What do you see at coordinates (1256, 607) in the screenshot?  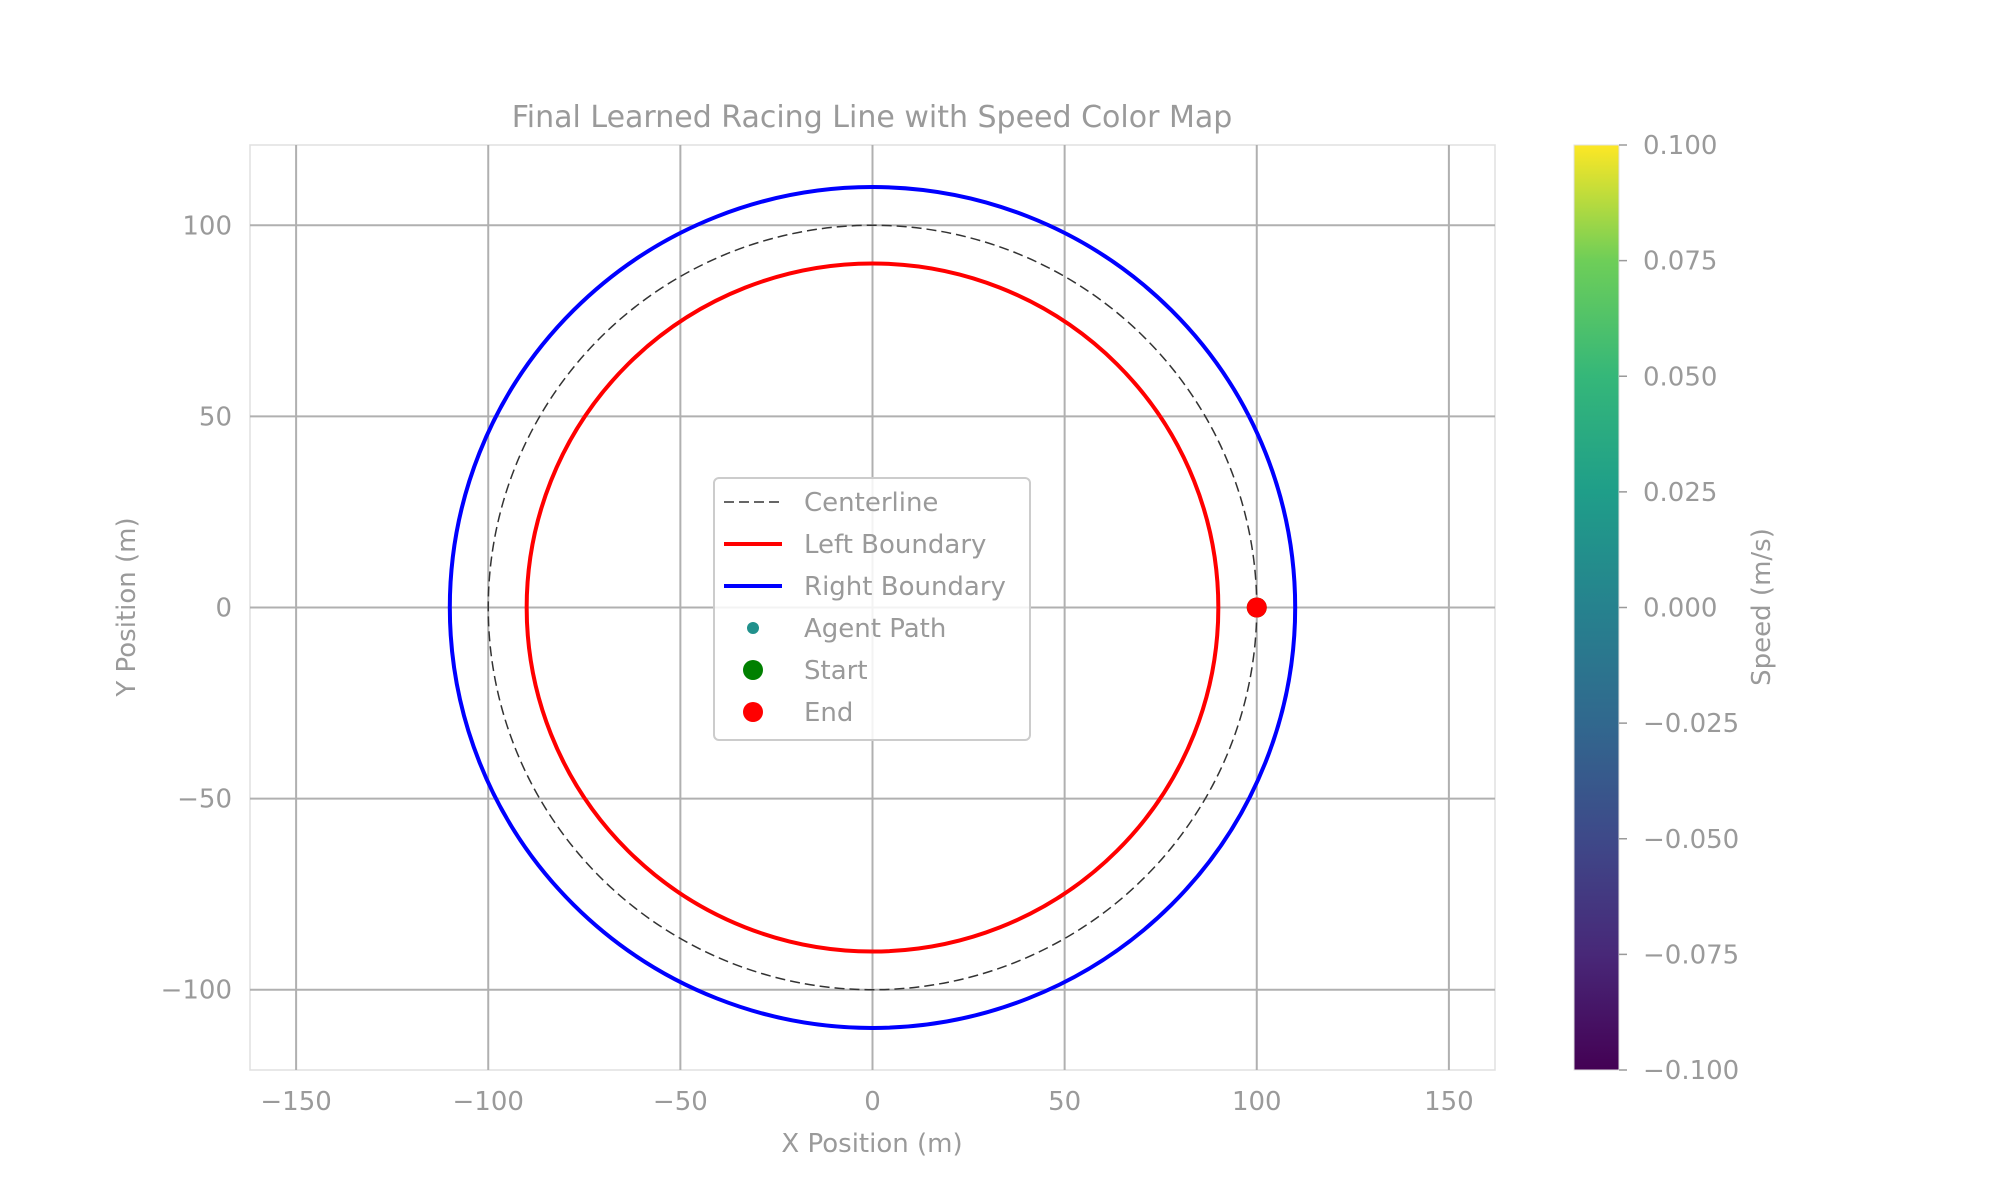 I see `end-marker` at bounding box center [1256, 607].